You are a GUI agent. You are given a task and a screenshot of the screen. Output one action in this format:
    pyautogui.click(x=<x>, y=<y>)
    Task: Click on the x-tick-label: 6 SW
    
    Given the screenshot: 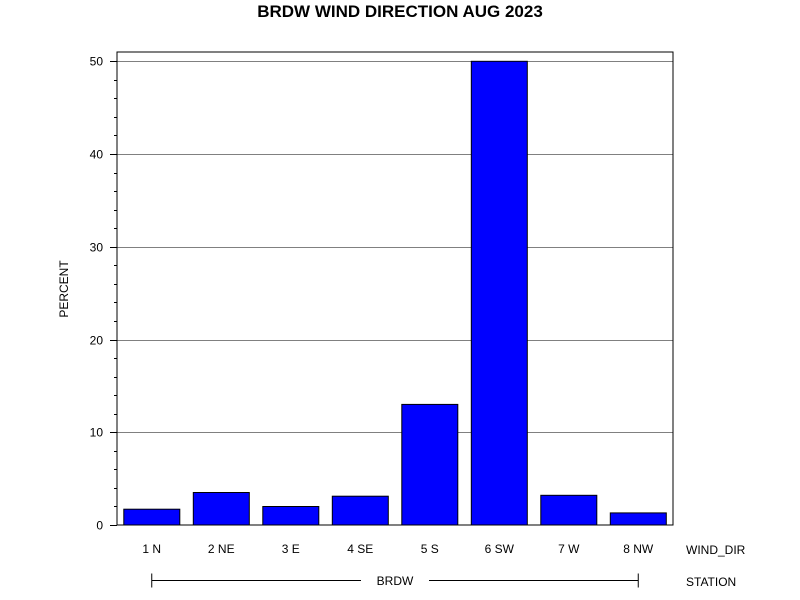 What is the action you would take?
    pyautogui.click(x=500, y=549)
    